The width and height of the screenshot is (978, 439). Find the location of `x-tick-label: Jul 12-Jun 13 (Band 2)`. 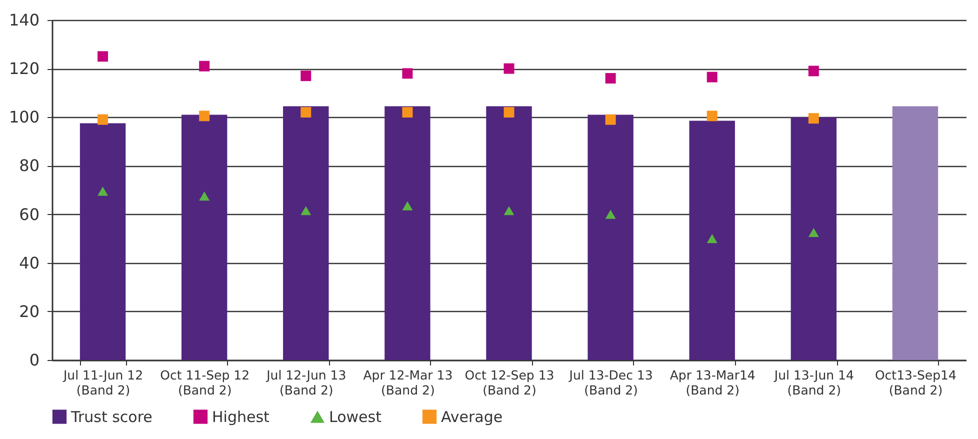

x-tick-label: Jul 12-Jun 13 (Band 2) is located at coordinates (306, 383).